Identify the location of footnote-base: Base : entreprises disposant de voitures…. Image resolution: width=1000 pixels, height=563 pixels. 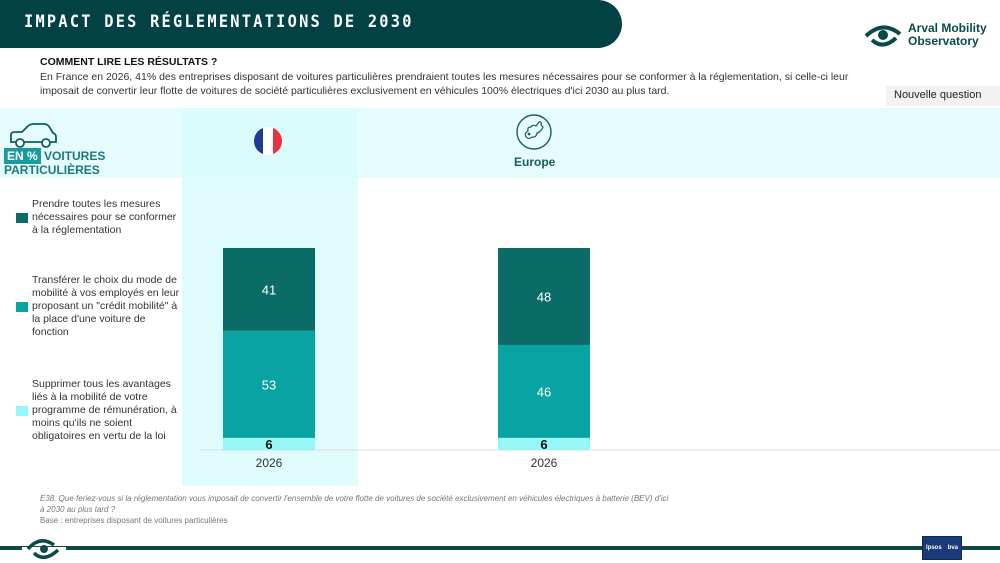
(134, 520).